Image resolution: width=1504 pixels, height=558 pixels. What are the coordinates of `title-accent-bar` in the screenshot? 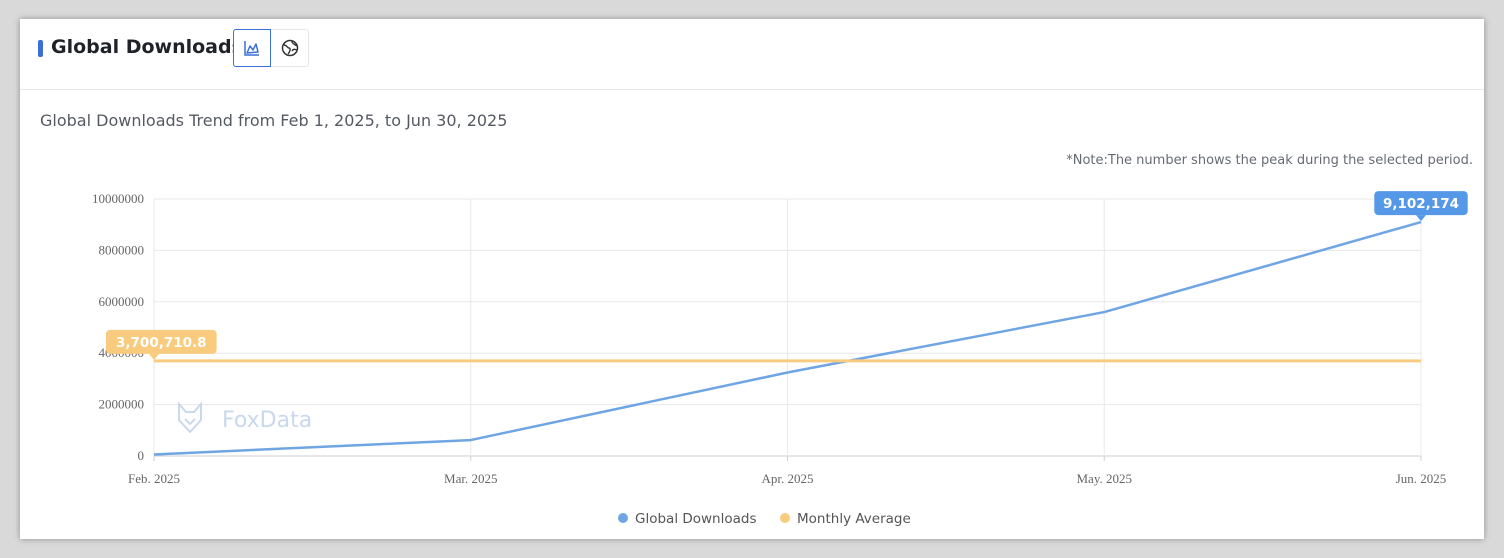 It's located at (40, 48).